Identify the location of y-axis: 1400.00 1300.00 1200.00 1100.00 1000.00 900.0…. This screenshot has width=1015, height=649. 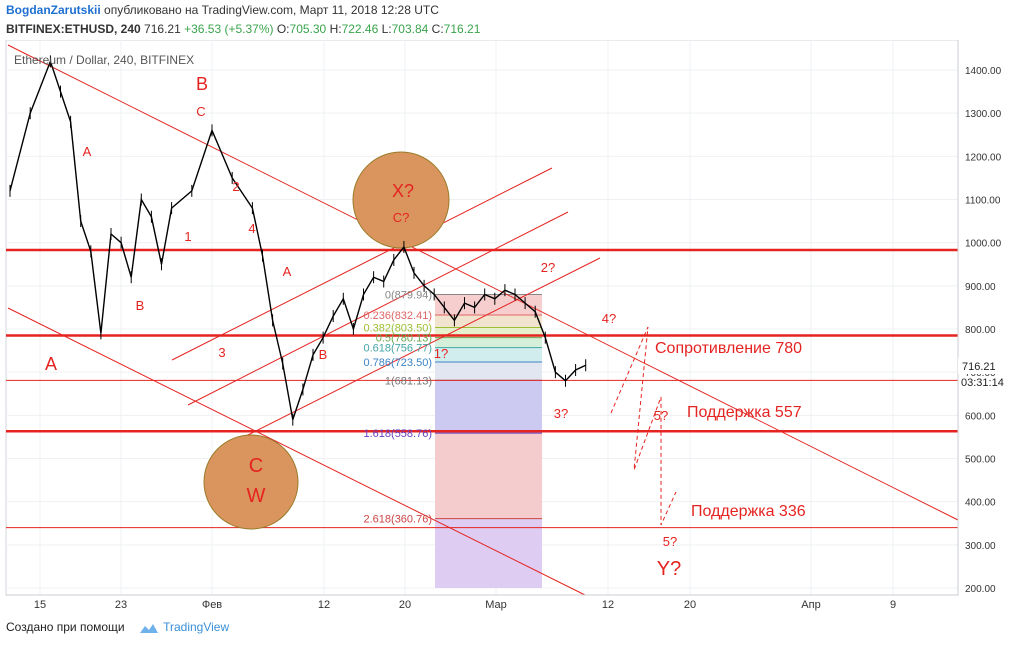
(979, 317).